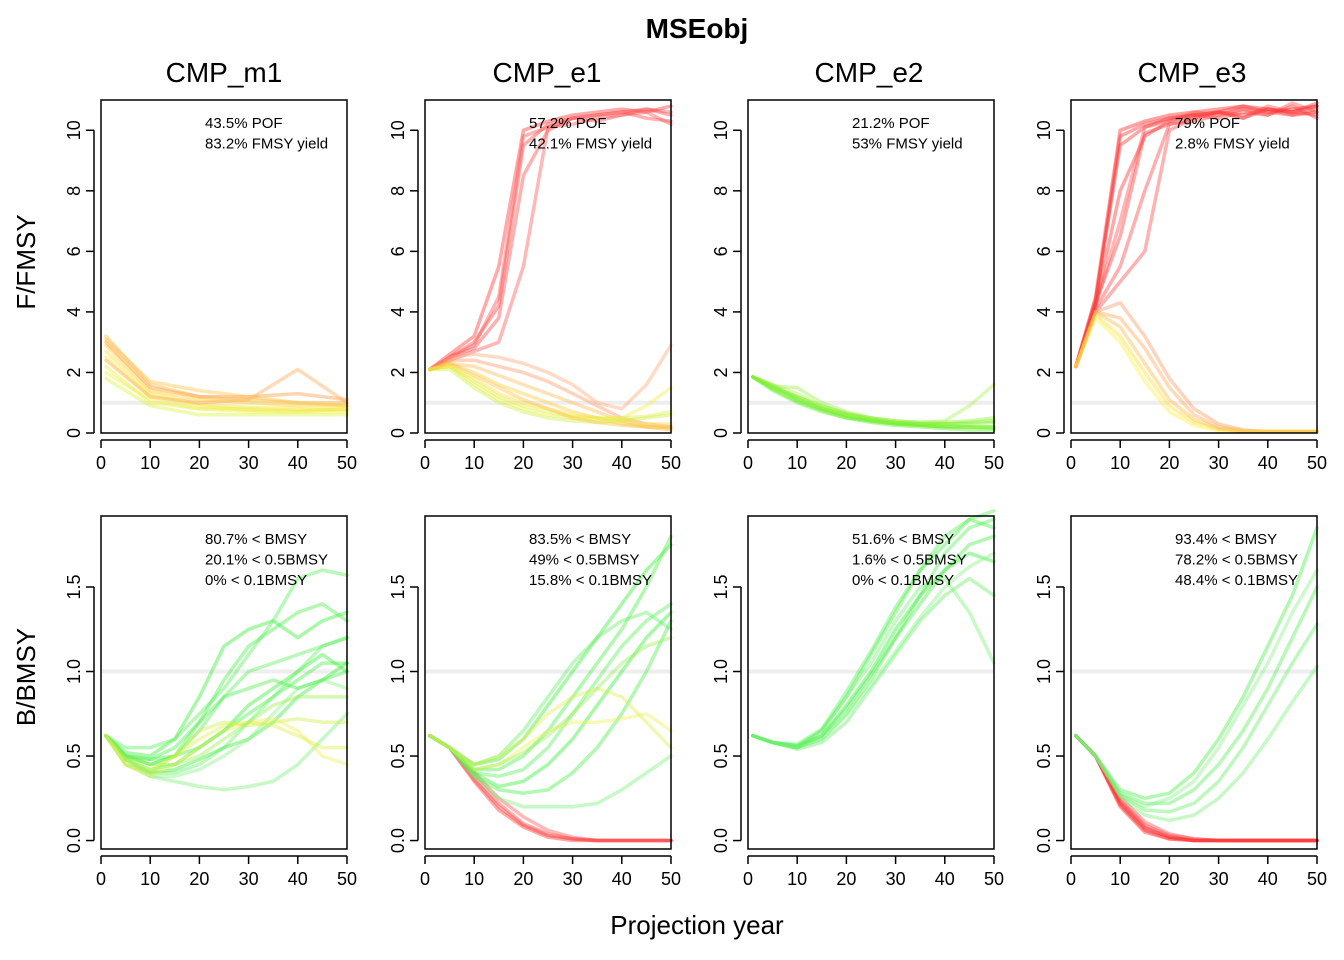 This screenshot has width=1344, height=960. Describe the element at coordinates (26, 261) in the screenshot. I see `row-label-f-fmsy: F/FMSY` at that location.